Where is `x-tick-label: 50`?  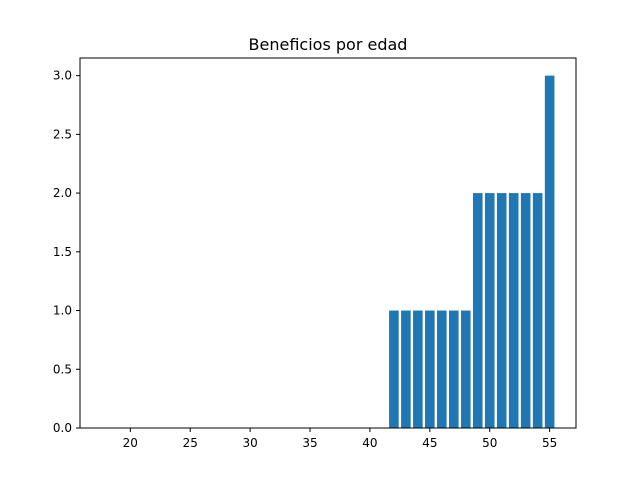 x-tick-label: 50 is located at coordinates (489, 443).